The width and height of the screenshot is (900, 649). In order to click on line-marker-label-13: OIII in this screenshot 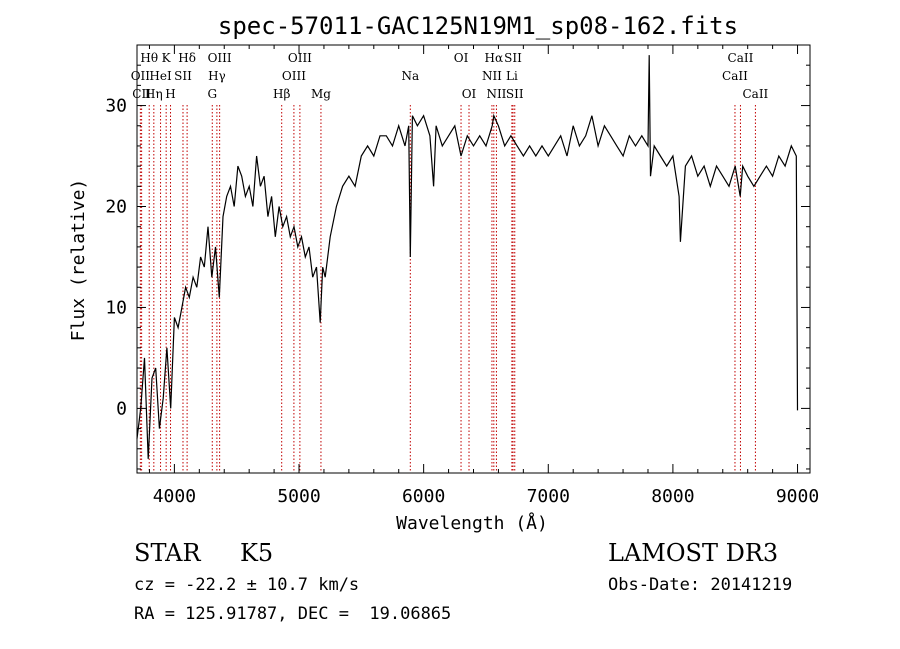, I will do `click(294, 76)`.